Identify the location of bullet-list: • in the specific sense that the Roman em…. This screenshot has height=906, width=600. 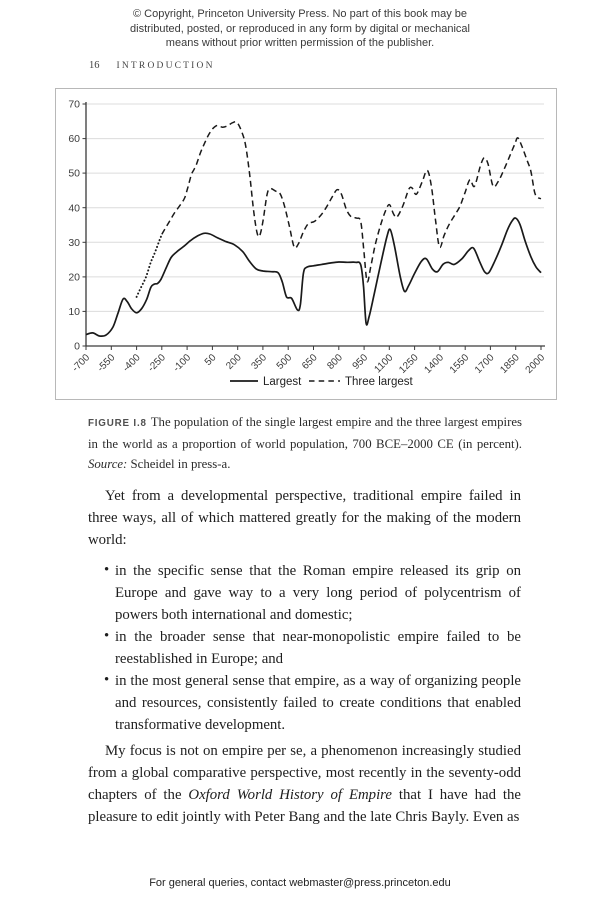
(304, 648).